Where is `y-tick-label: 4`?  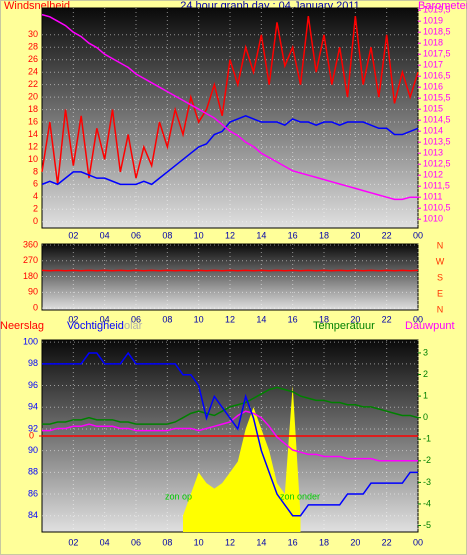
y-tick-label: 4 is located at coordinates (35, 196).